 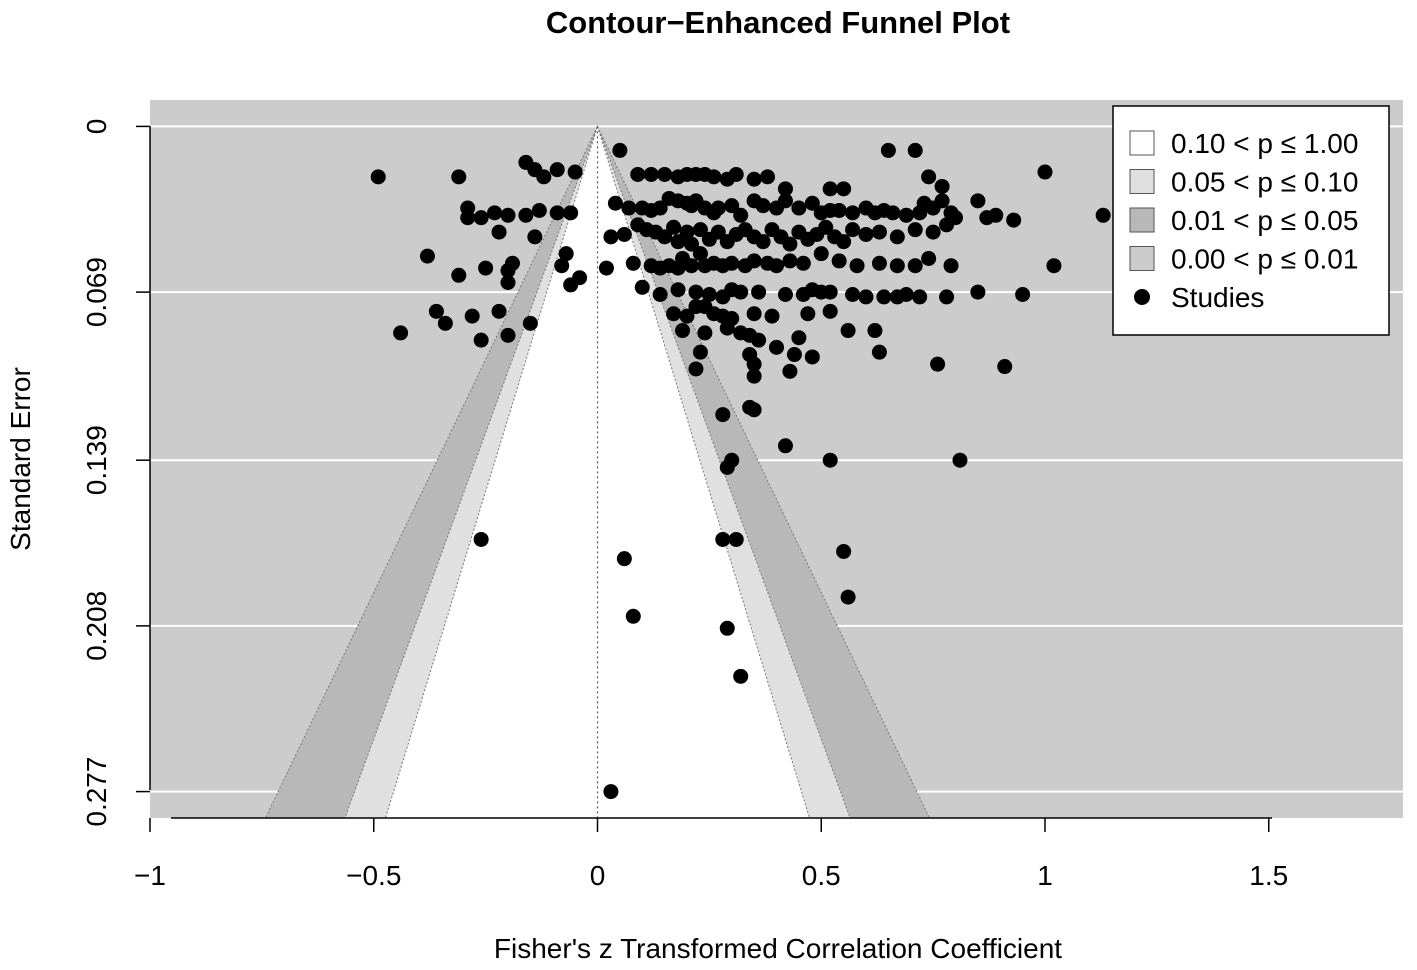 I want to click on x-tick-label: 1, so click(x=1045, y=875).